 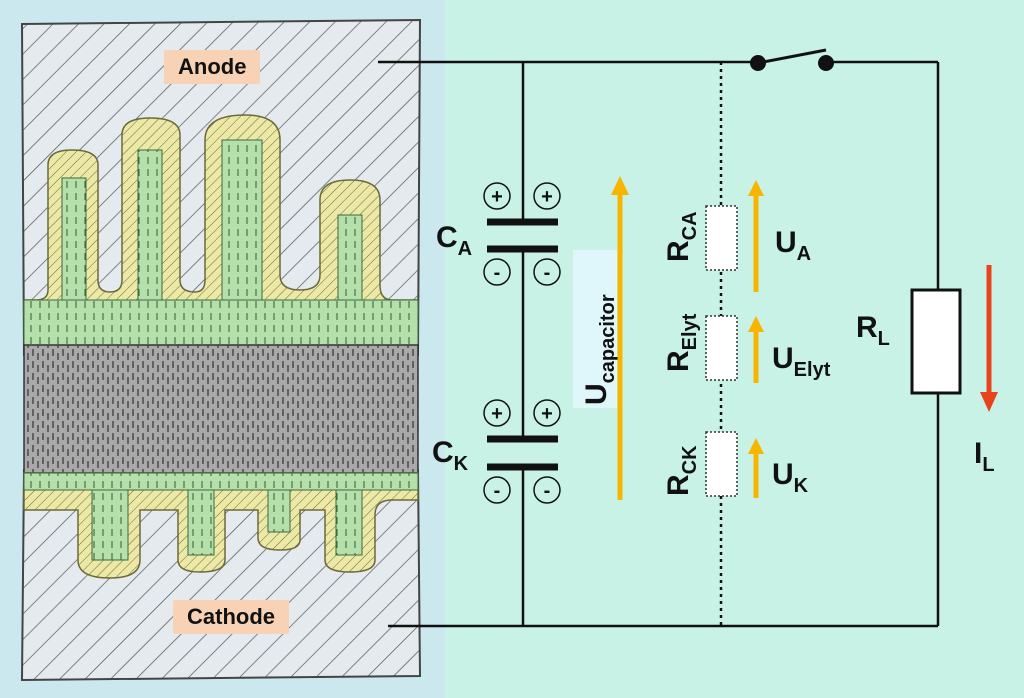 I want to click on anode-electrolyte, so click(x=221, y=242).